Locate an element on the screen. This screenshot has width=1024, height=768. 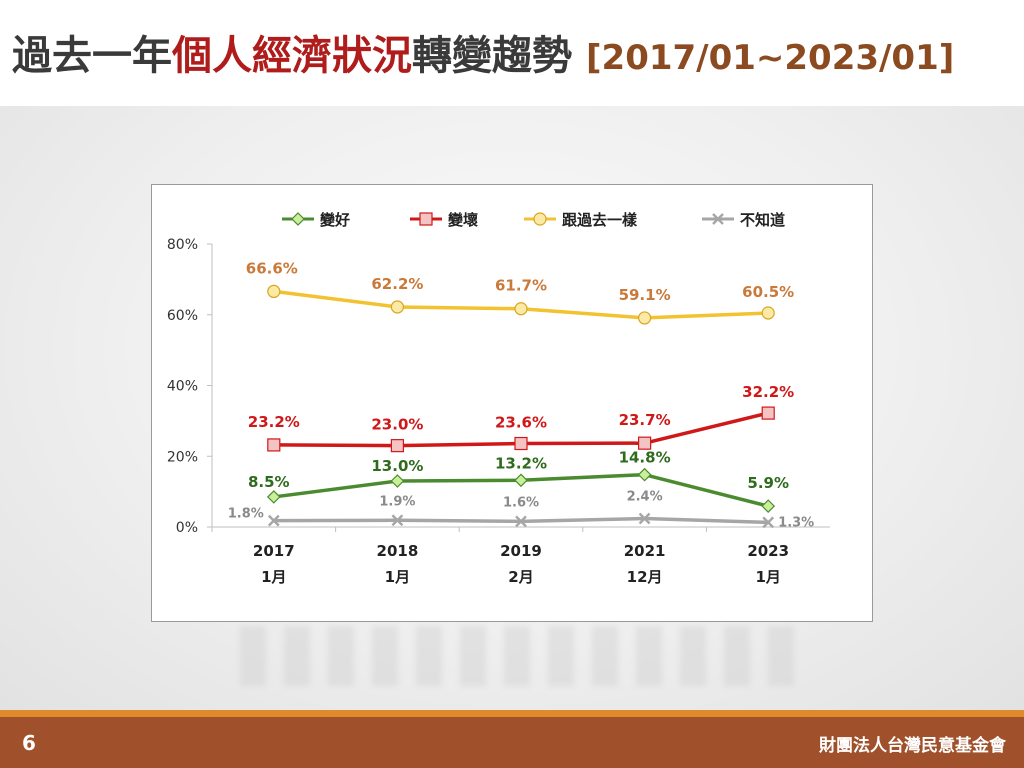
legend-label: 不知道 is located at coordinates (762, 220).